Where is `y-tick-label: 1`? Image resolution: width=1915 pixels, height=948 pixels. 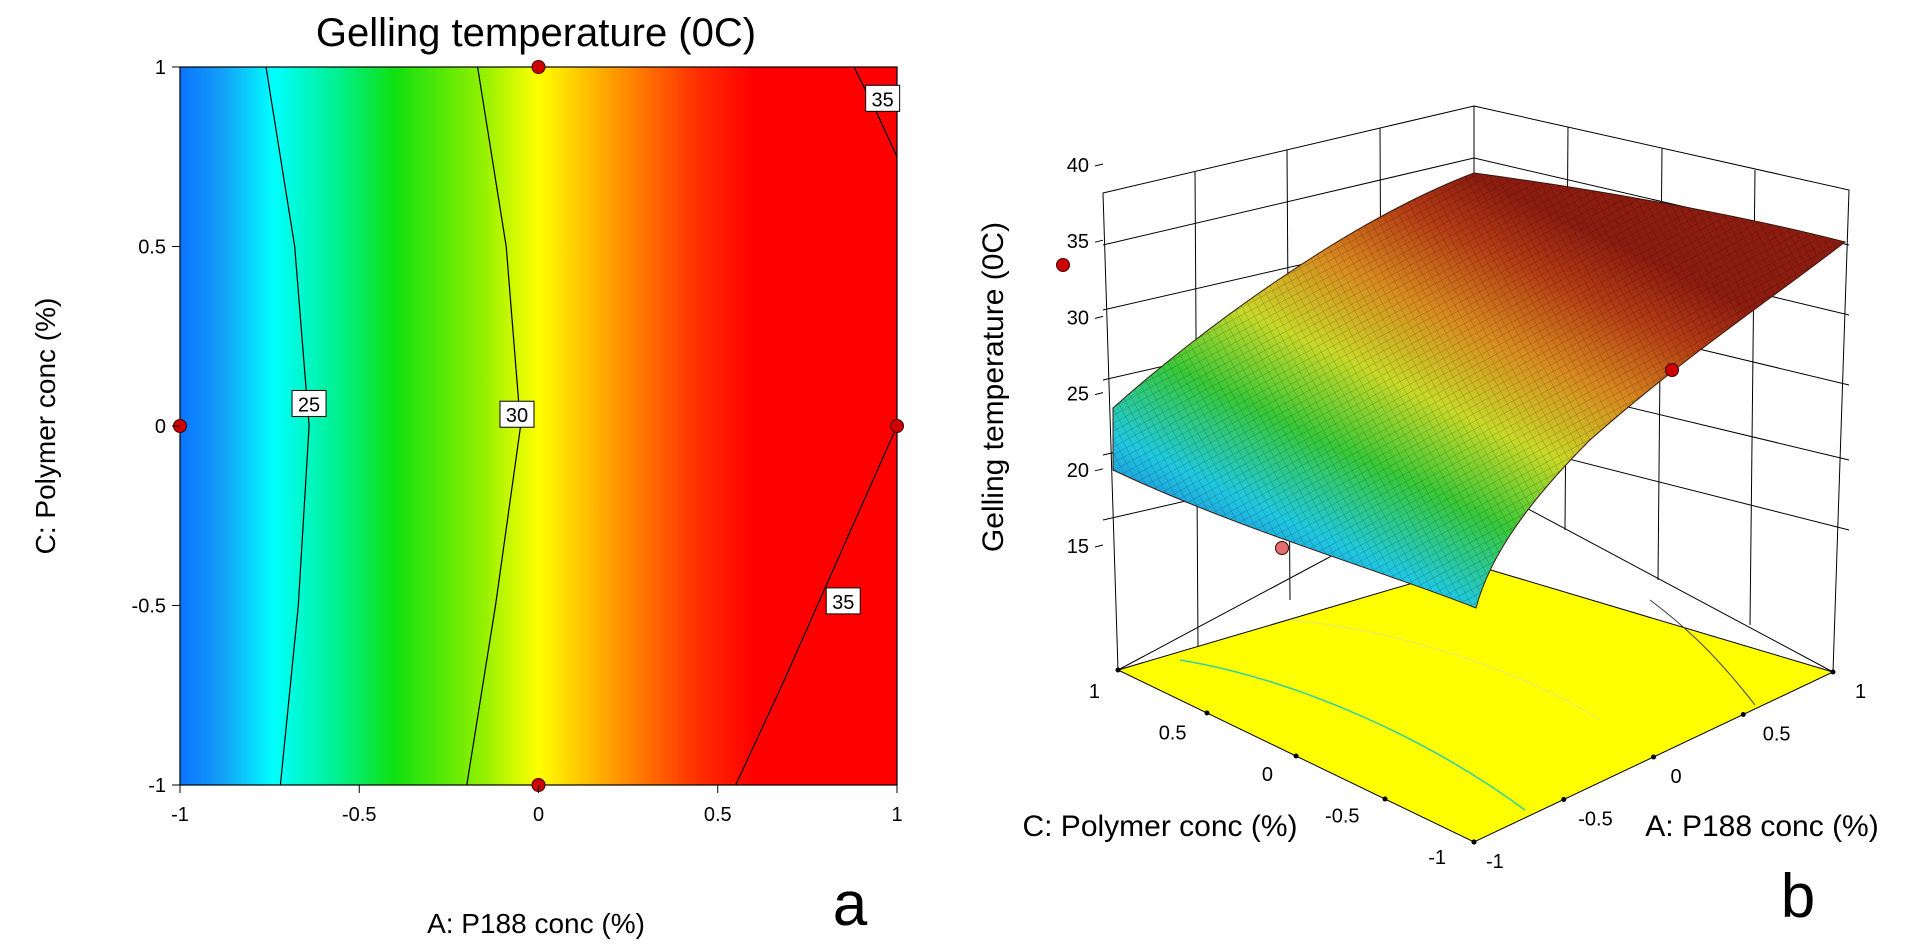
y-tick-label: 1 is located at coordinates (160, 68).